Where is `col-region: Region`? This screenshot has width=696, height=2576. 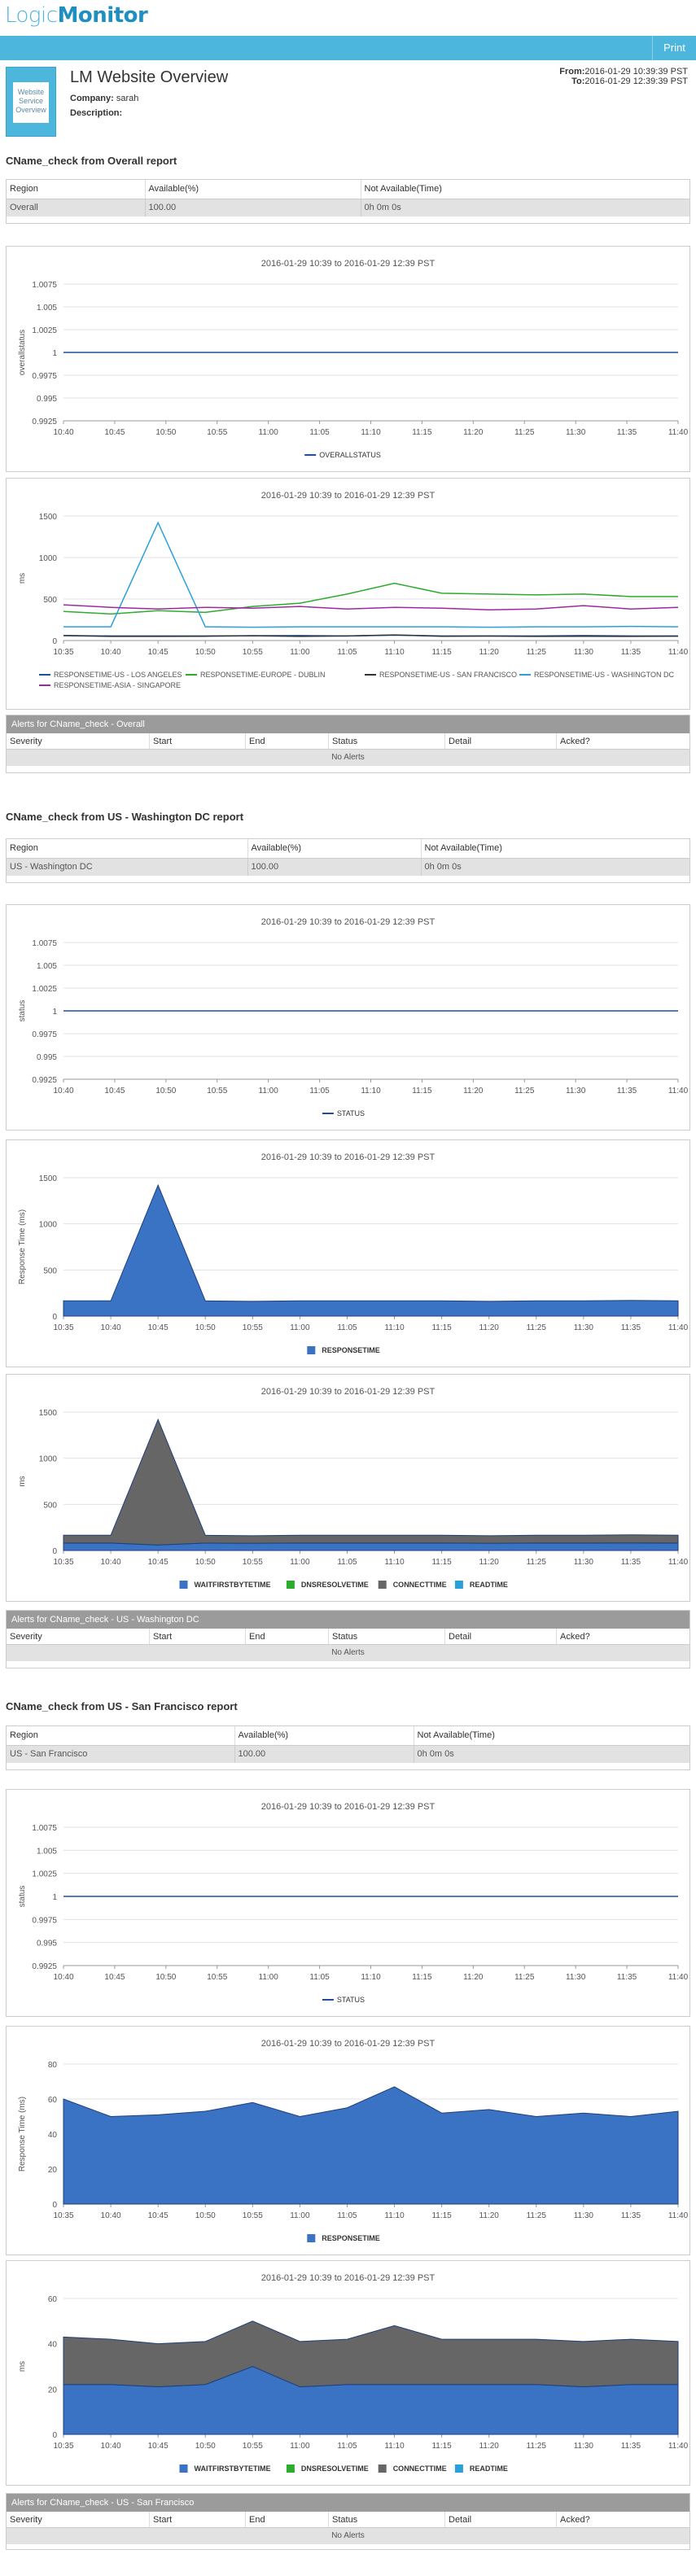
col-region: Region is located at coordinates (76, 189).